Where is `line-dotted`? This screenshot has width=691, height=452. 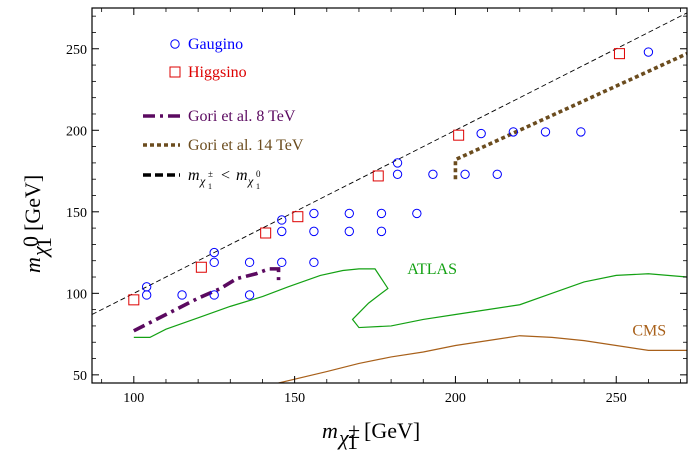 line-dotted is located at coordinates (570, 116).